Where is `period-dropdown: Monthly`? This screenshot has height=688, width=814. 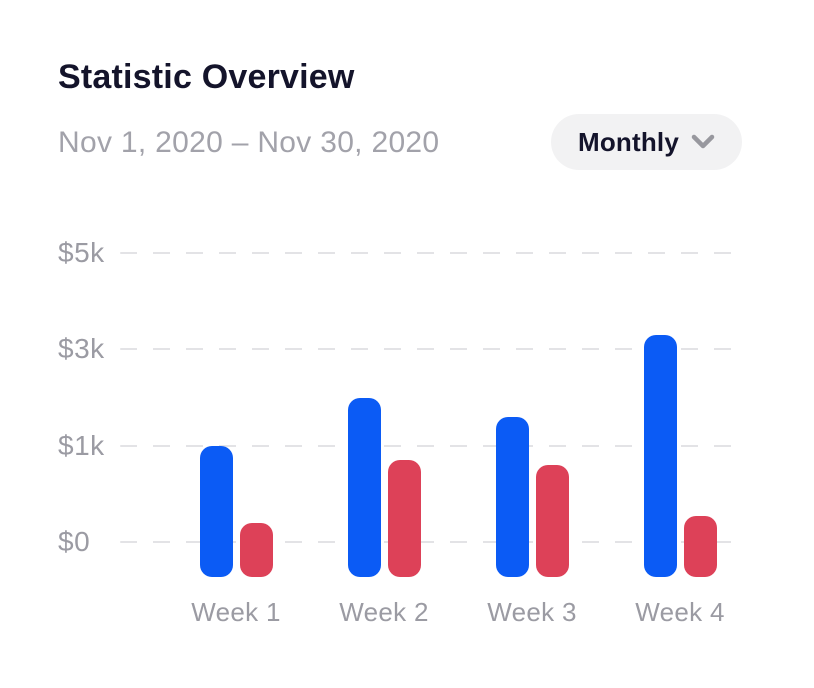 period-dropdown: Monthly is located at coordinates (646, 142).